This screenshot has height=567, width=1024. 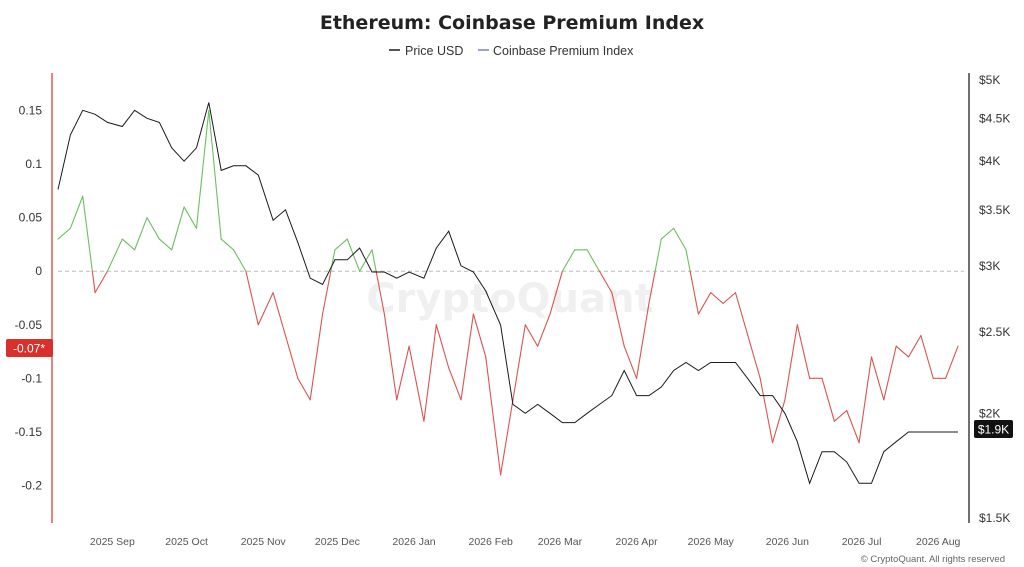 What do you see at coordinates (933, 559) in the screenshot?
I see `credit-text: © CryptoQuant. All rights reserved` at bounding box center [933, 559].